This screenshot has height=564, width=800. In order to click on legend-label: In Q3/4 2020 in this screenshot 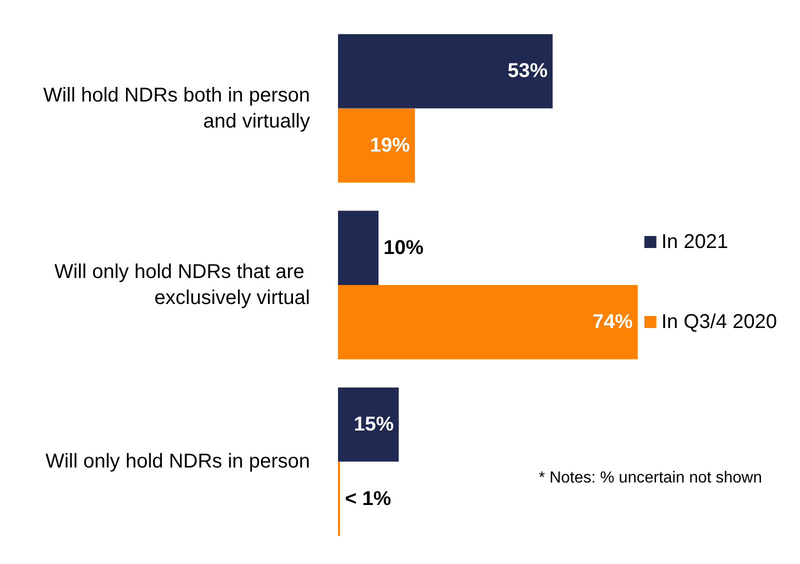, I will do `click(719, 322)`.